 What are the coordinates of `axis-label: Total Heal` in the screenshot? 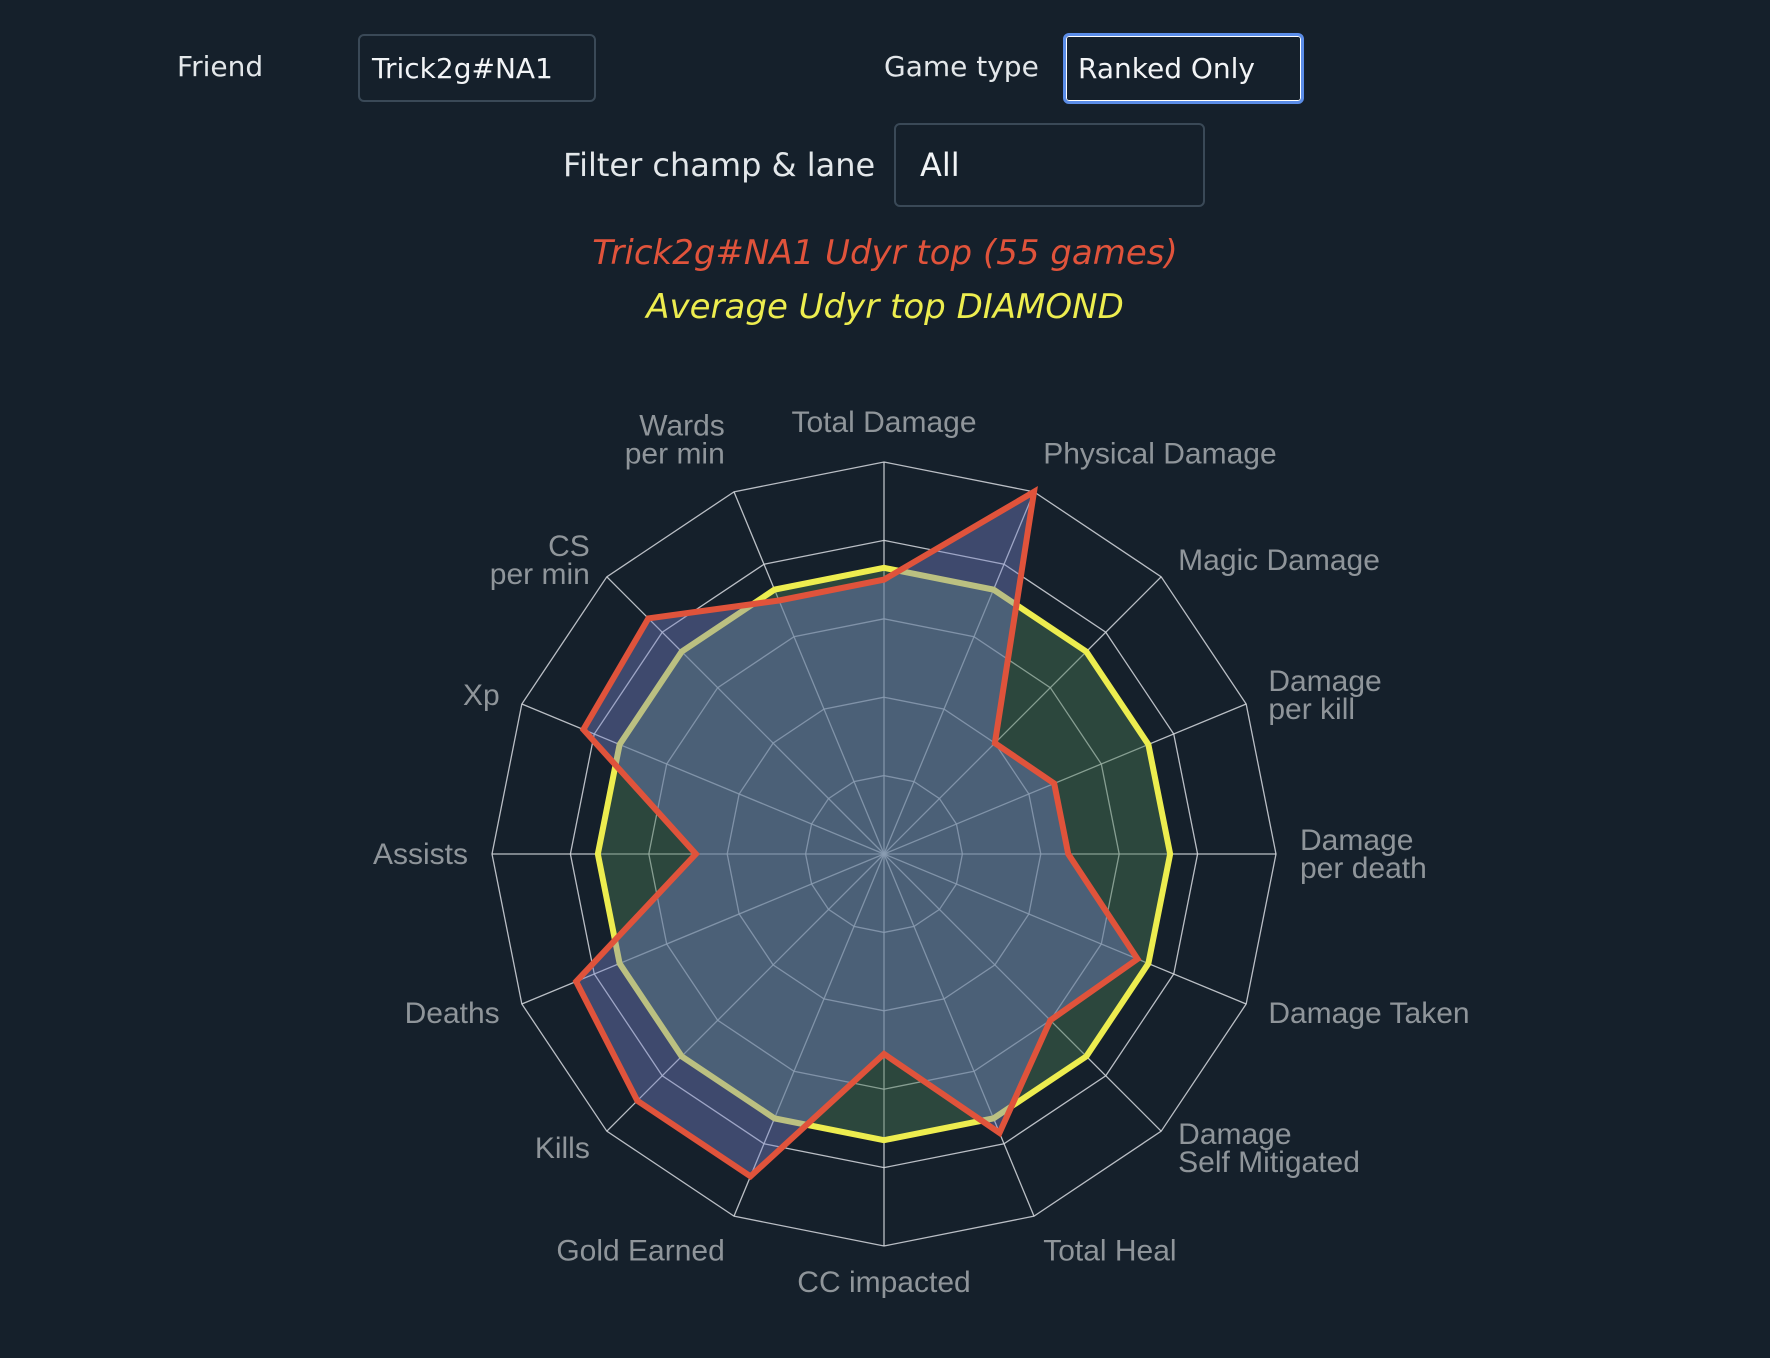 It's located at (1109, 1250).